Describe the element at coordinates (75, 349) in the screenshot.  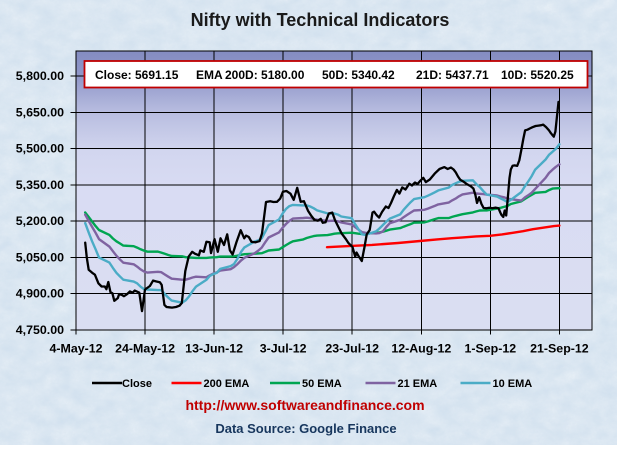
I see `svg-text: 4-May-12` at that location.